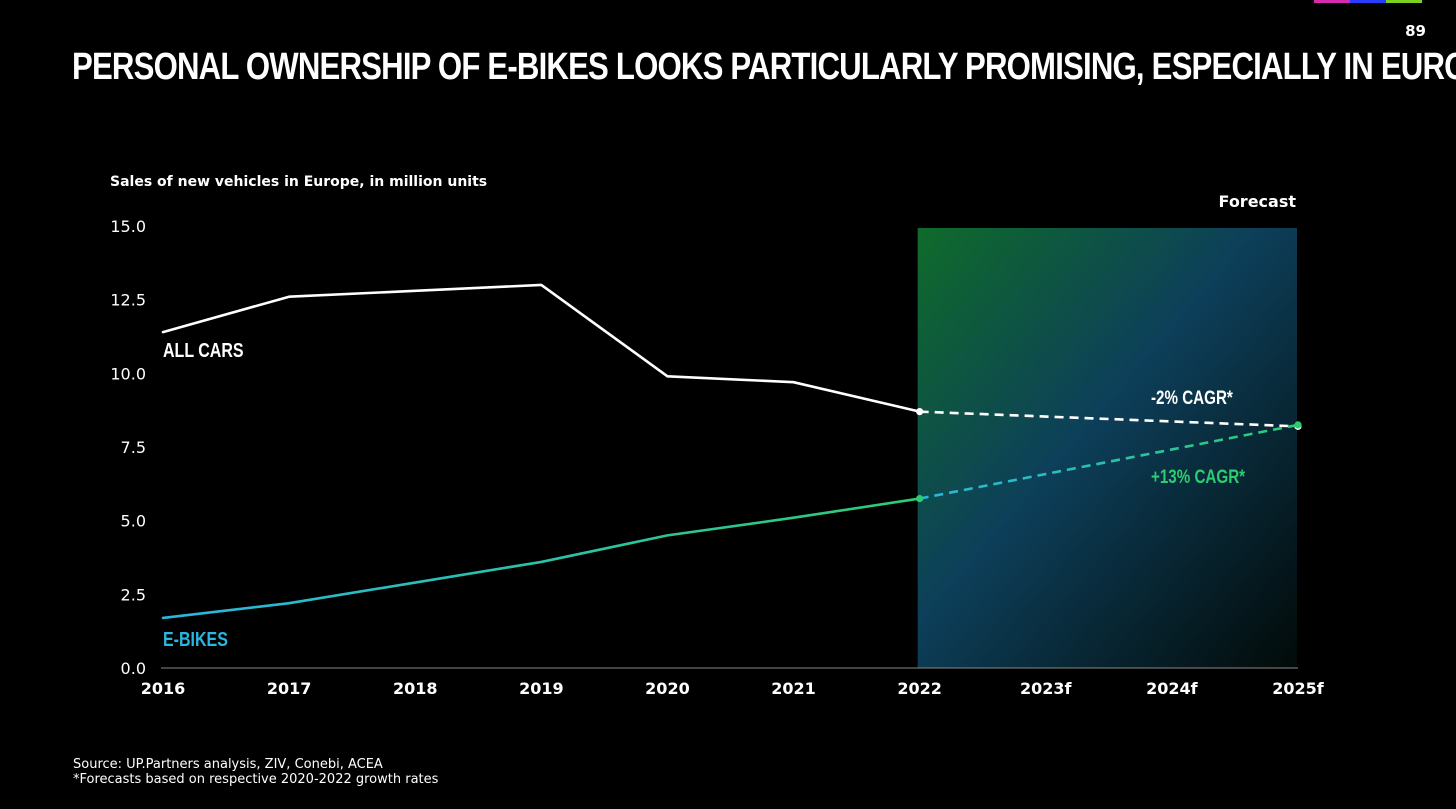 Image resolution: width=1456 pixels, height=809 pixels. What do you see at coordinates (128, 373) in the screenshot?
I see `y-tick-label: 10.0` at bounding box center [128, 373].